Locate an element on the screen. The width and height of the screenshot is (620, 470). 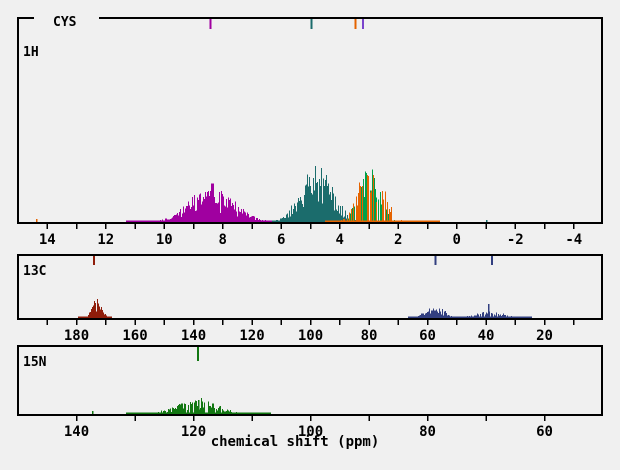
svg-text: -4 is located at coordinates (573, 240).